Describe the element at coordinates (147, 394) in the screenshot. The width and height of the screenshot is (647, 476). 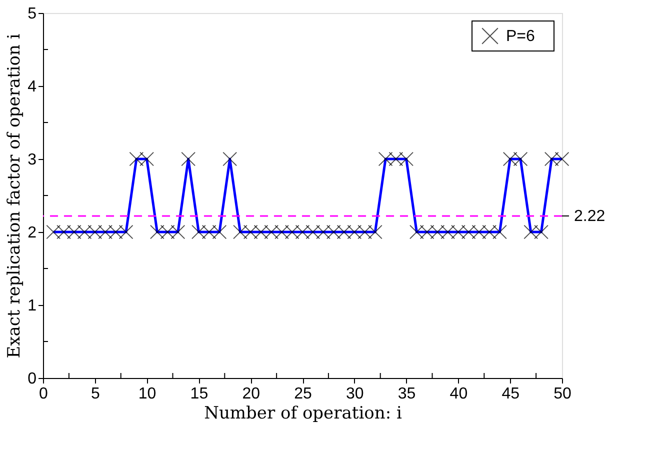
I see `x-tick-label: 10` at that location.